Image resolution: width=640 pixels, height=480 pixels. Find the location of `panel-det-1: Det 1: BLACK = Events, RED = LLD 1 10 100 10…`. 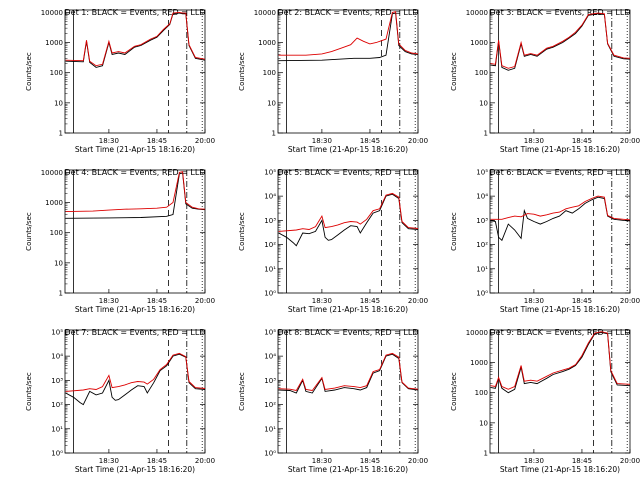

panel-det-1: Det 1: BLACK = Events, RED = LLD 1 10 100 10… is located at coordinates (120, 81).